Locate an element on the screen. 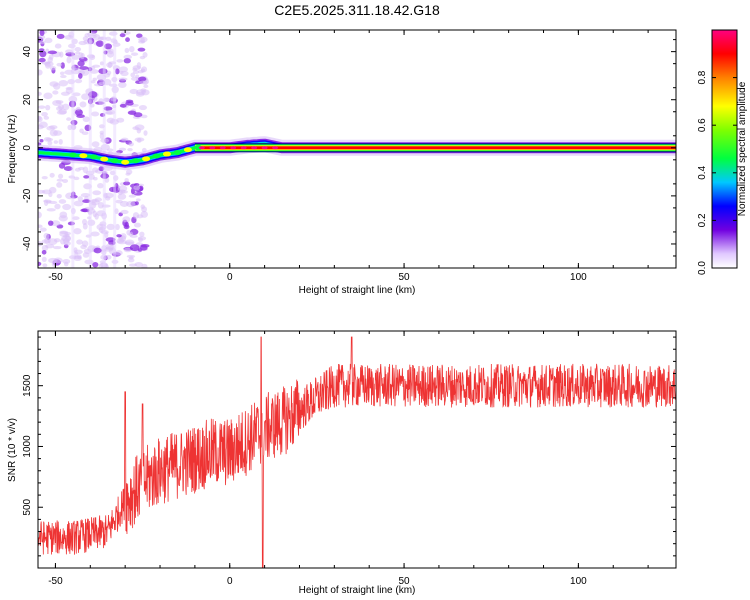 The height and width of the screenshot is (600, 750). x-tick-label: 0 is located at coordinates (230, 581).